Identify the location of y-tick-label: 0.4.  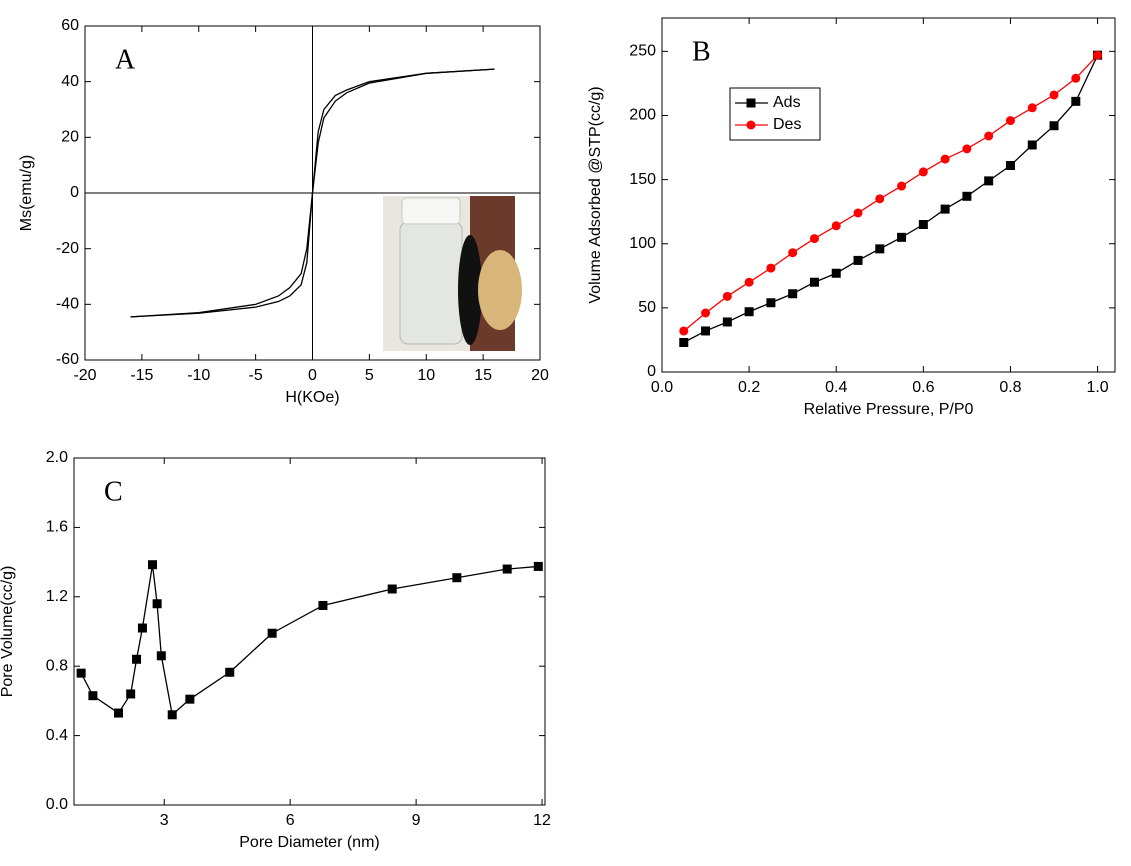
(57, 735).